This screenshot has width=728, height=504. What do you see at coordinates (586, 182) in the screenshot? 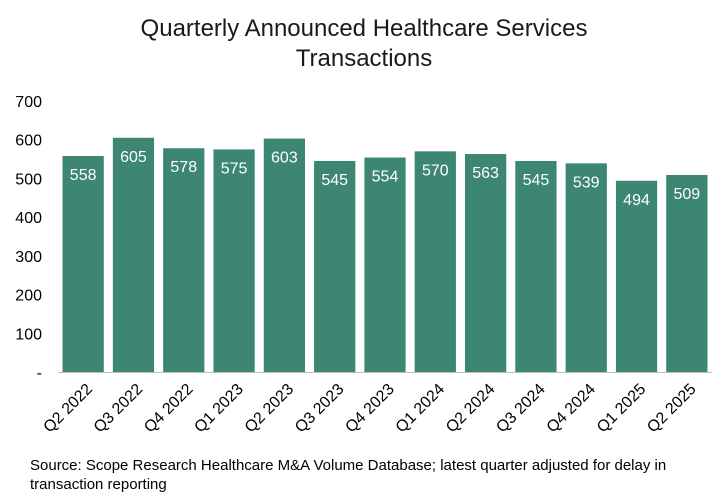
I see `bar-data-label: 539` at bounding box center [586, 182].